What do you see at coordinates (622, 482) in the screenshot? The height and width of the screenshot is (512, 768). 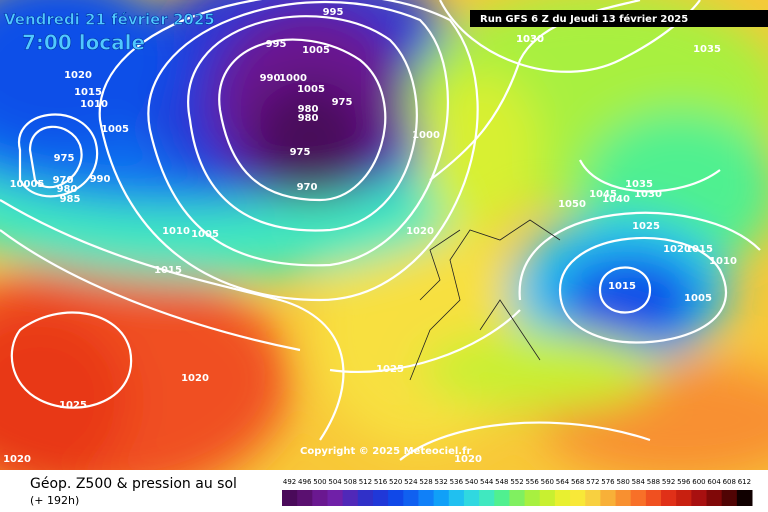 I see `legend-label: 580` at bounding box center [622, 482].